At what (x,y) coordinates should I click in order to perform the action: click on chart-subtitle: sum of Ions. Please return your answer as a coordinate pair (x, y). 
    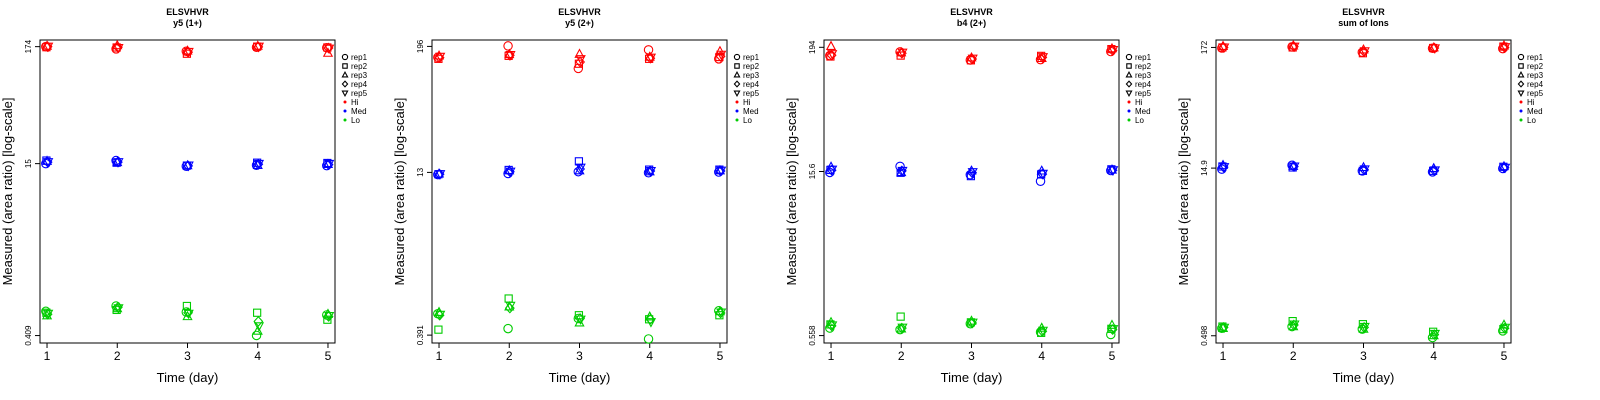
    Looking at the image, I should click on (1363, 23).